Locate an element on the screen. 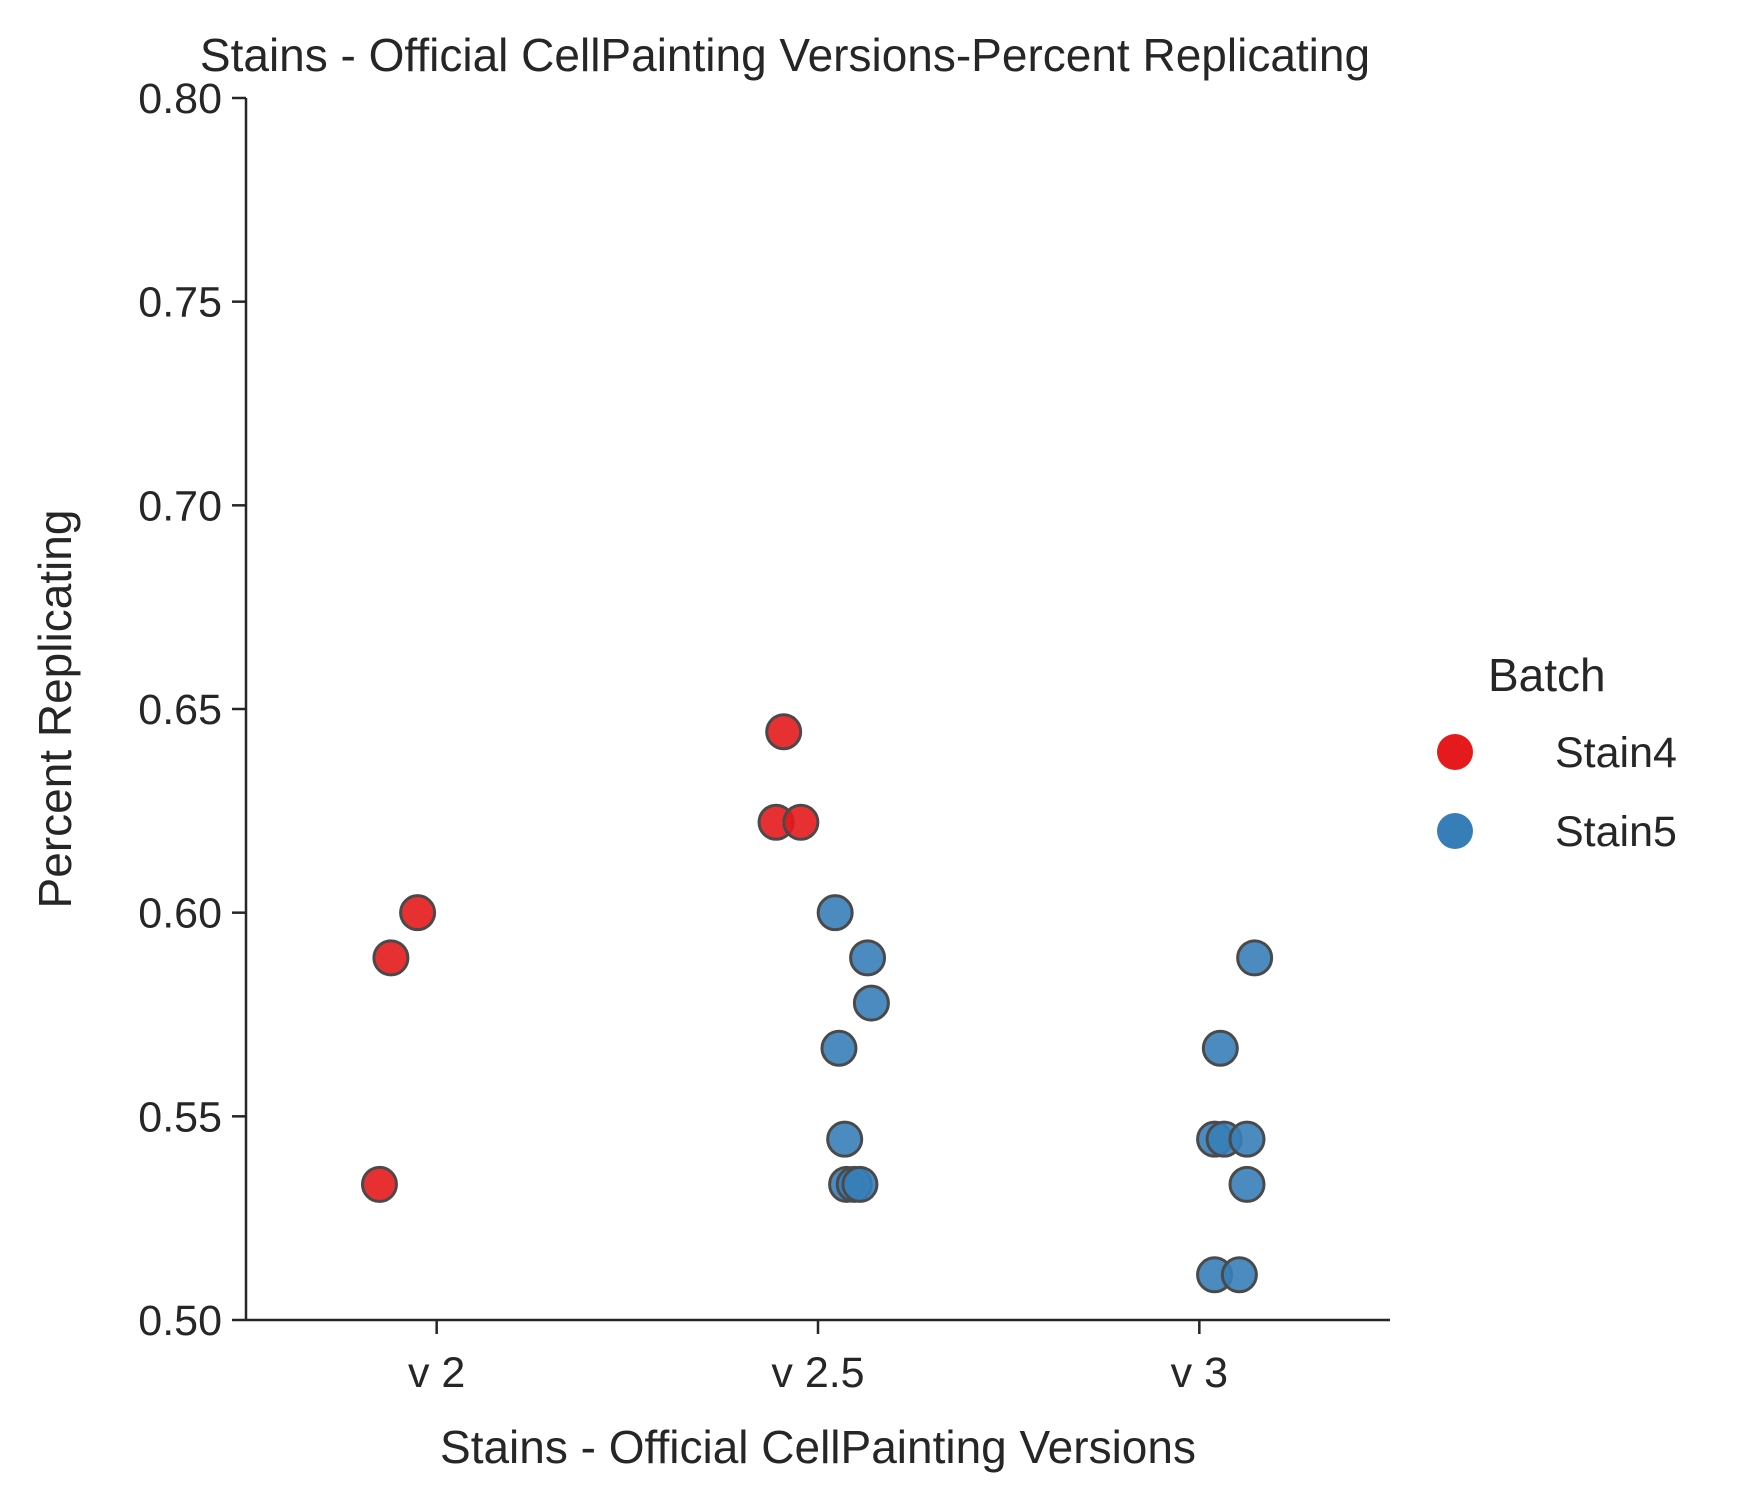 The height and width of the screenshot is (1496, 1752). x-axis-ticks: v 2 v 2.5 v 3 is located at coordinates (818, 1358).